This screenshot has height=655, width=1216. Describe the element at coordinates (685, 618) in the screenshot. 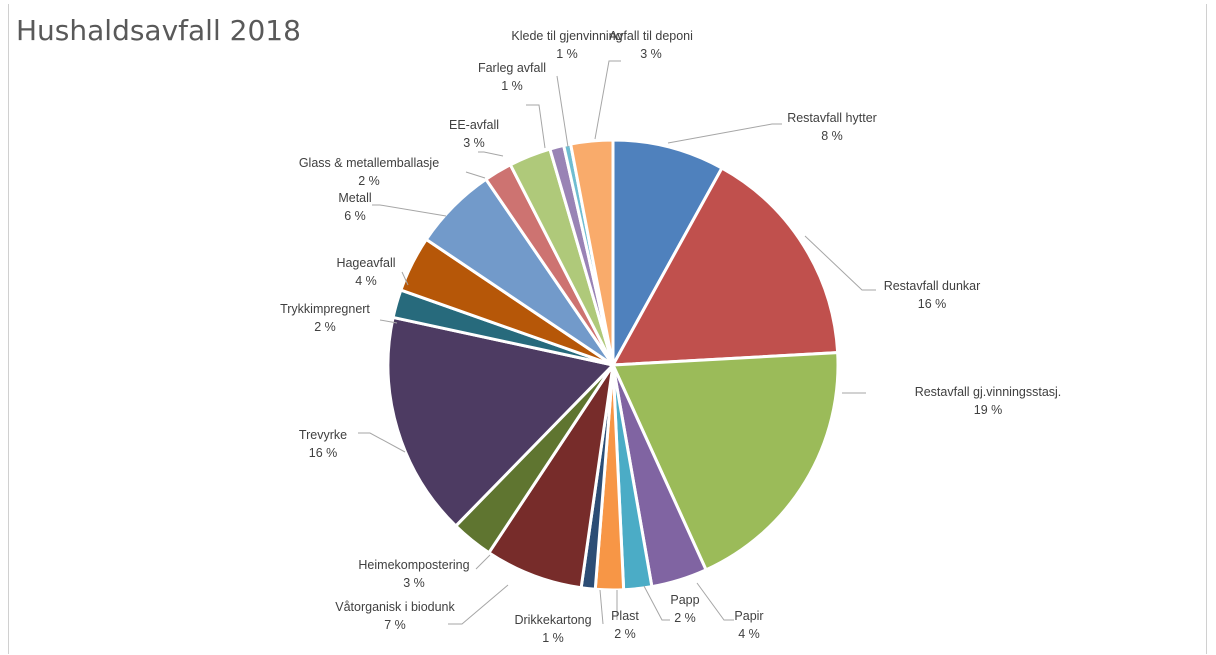

I see `slice-value-label-4: 2 %` at that location.